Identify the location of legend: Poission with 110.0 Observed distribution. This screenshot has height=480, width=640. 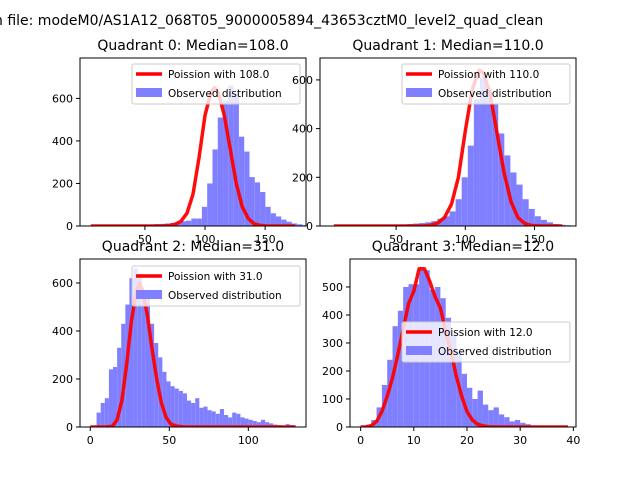
(486, 84).